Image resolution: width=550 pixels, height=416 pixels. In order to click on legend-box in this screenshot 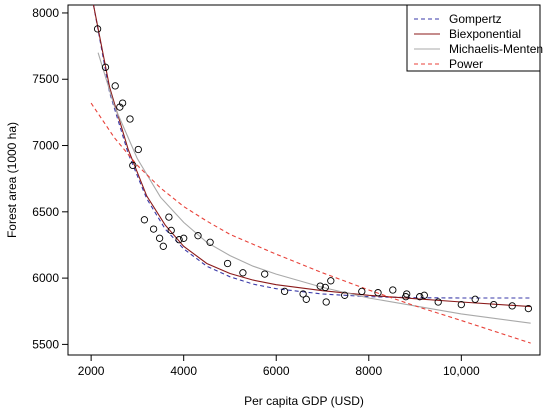, I will do `click(473, 38)`.